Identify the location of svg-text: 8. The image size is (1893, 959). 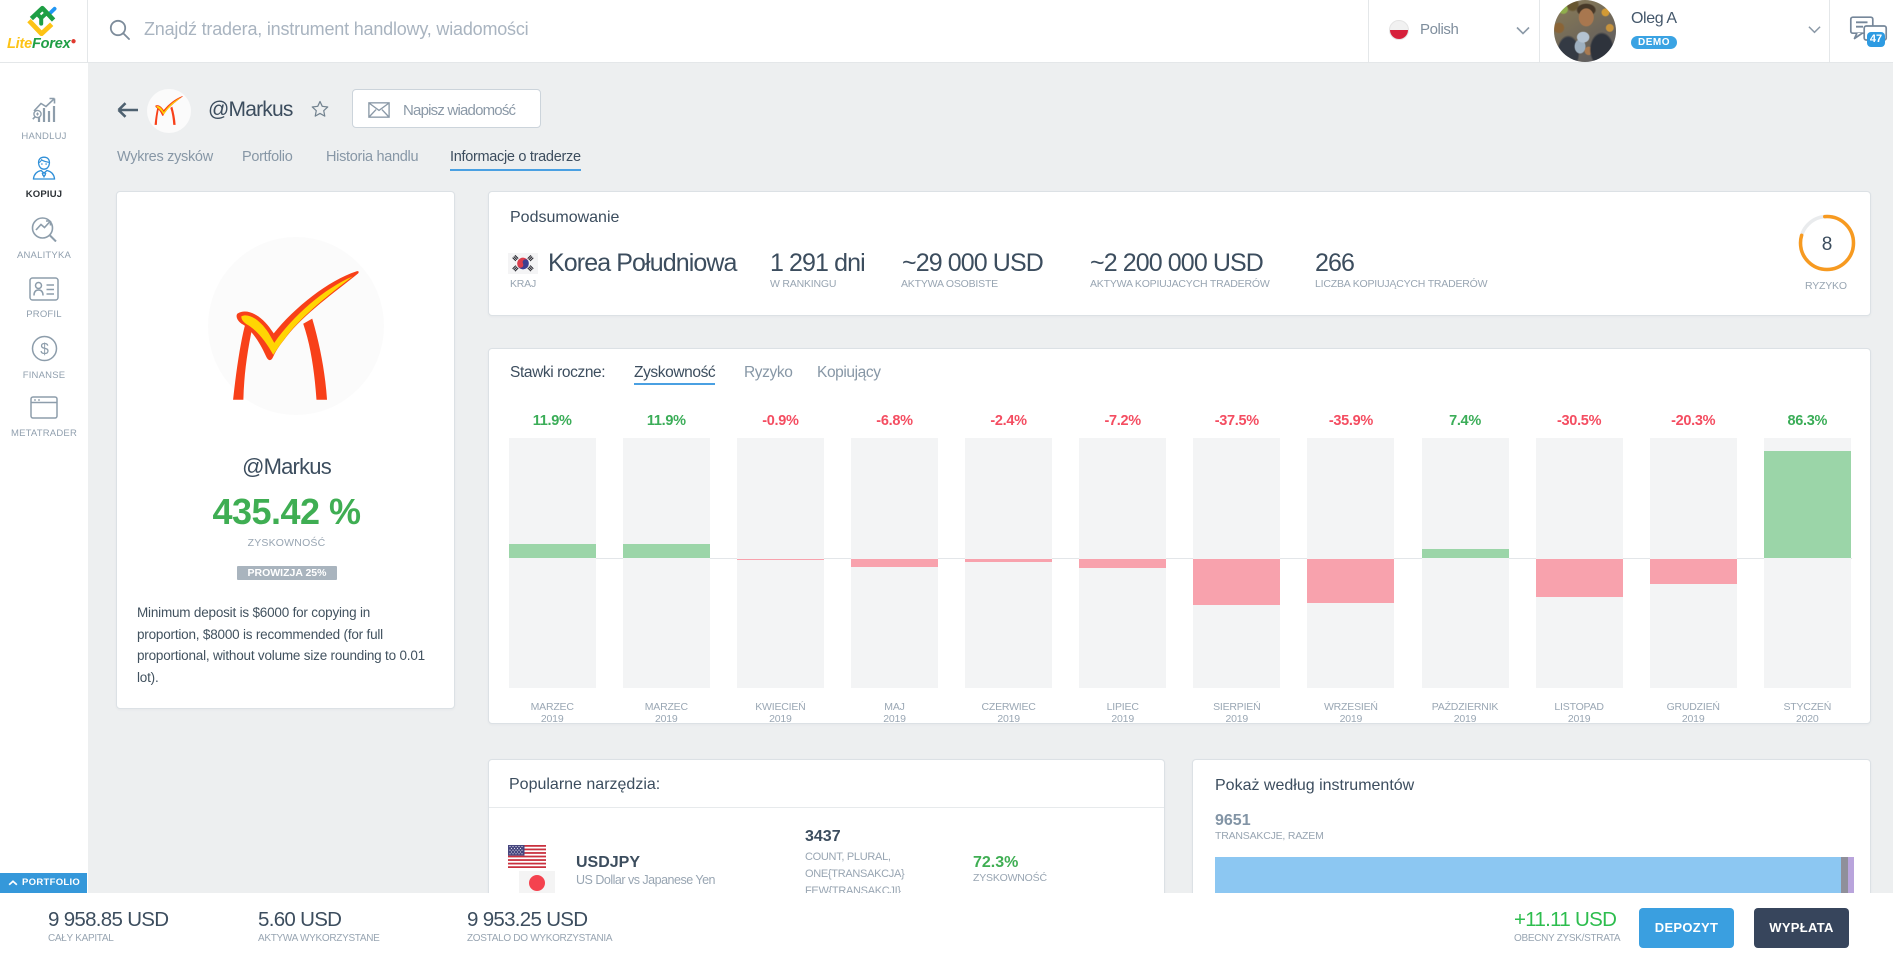
(1827, 244).